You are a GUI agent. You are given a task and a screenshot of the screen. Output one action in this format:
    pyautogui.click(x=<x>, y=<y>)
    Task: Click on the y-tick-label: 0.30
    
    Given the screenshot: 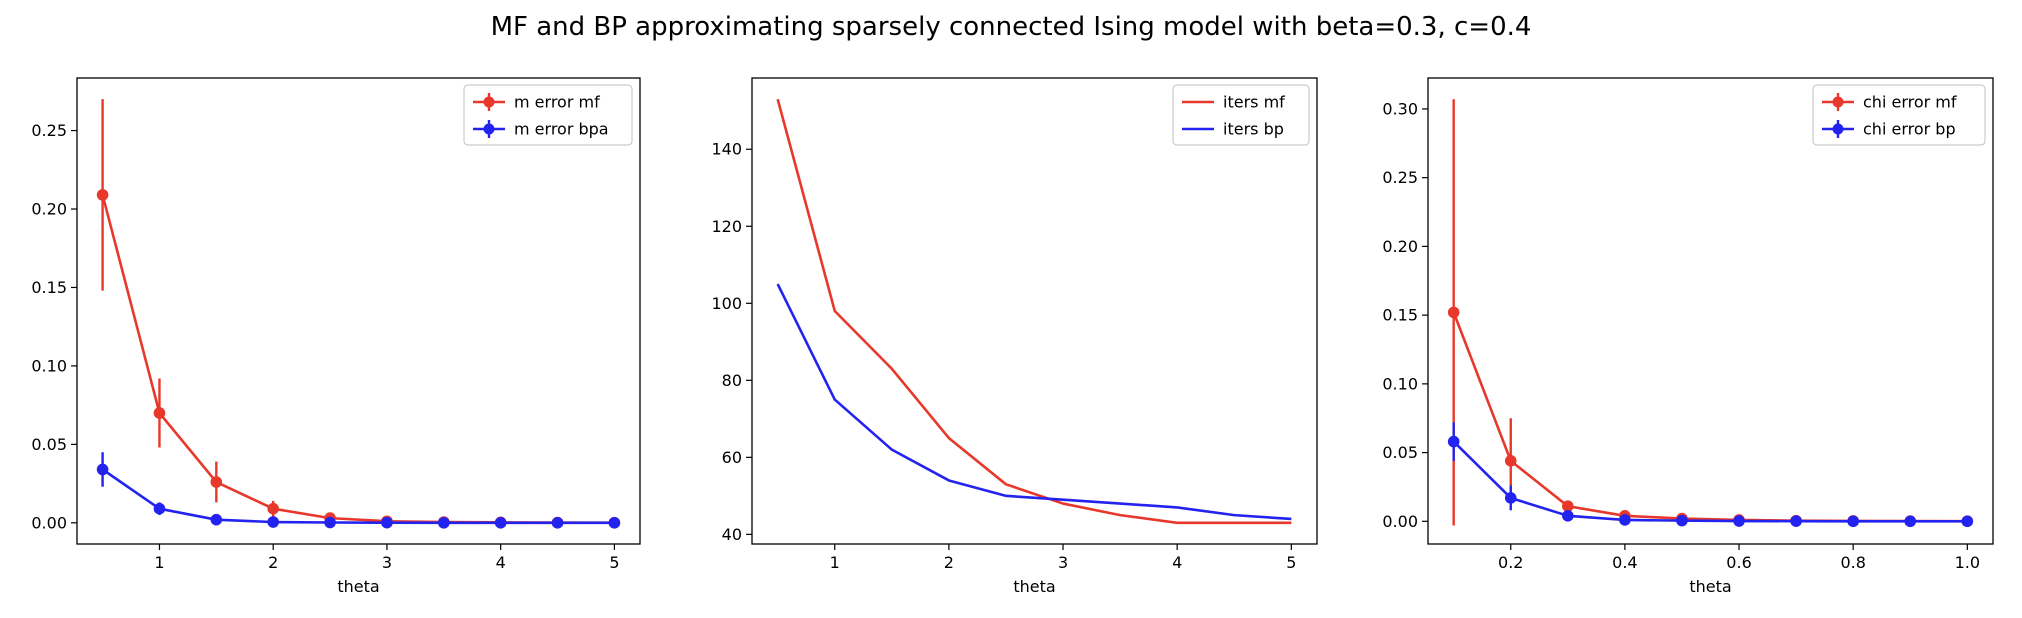 What is the action you would take?
    pyautogui.click(x=1400, y=108)
    